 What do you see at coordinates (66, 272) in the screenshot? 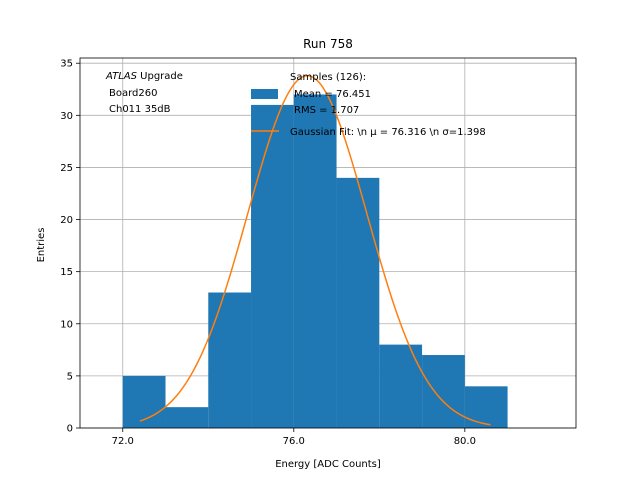
I see `y-tick-label: 15` at bounding box center [66, 272].